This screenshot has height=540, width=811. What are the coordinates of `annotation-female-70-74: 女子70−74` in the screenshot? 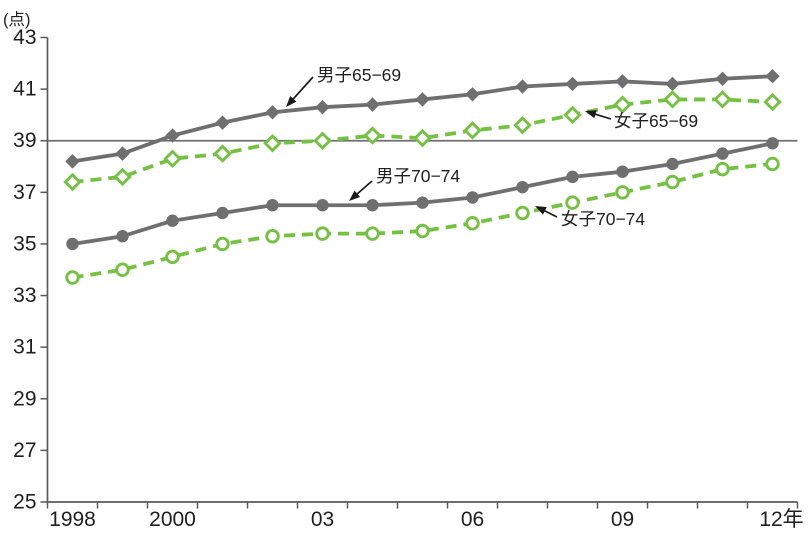 It's located at (590, 217).